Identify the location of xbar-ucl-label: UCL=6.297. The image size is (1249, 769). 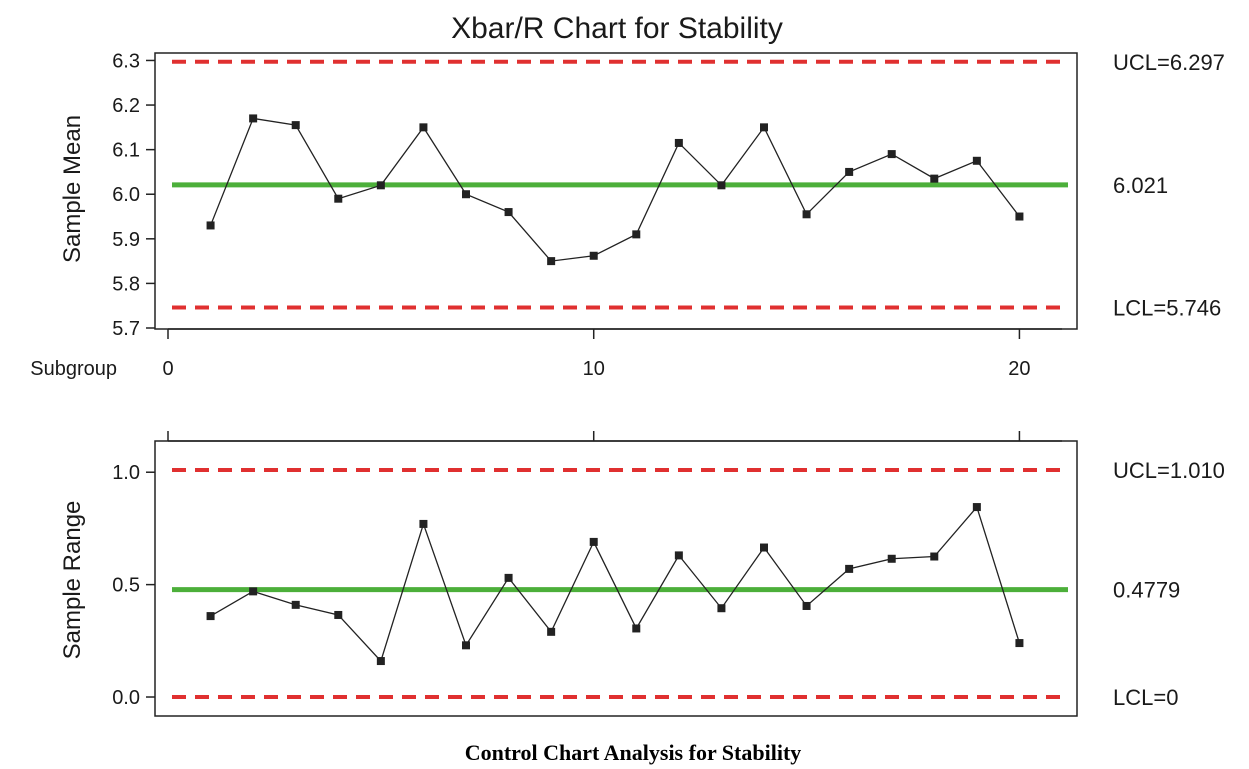
(1169, 62).